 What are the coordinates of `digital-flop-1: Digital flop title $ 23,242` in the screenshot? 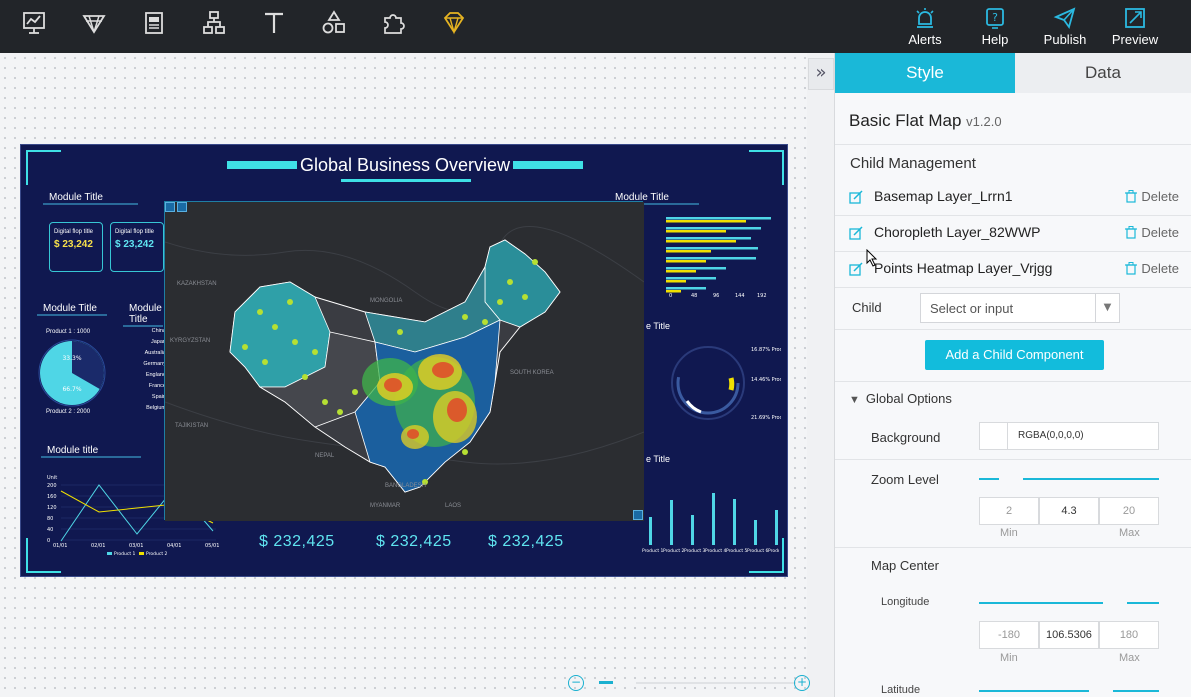 It's located at (76, 247).